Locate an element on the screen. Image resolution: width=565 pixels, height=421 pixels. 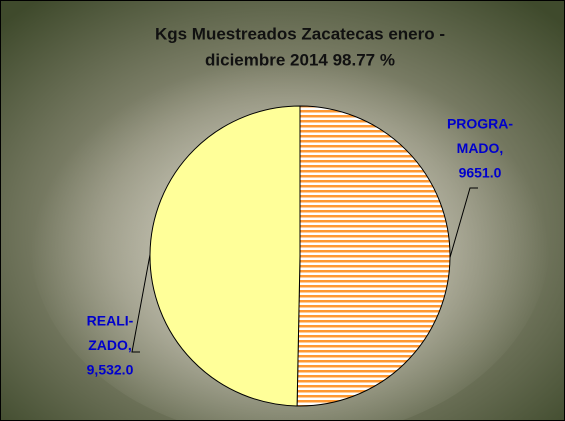
slice-label: PROGRA- is located at coordinates (480, 124).